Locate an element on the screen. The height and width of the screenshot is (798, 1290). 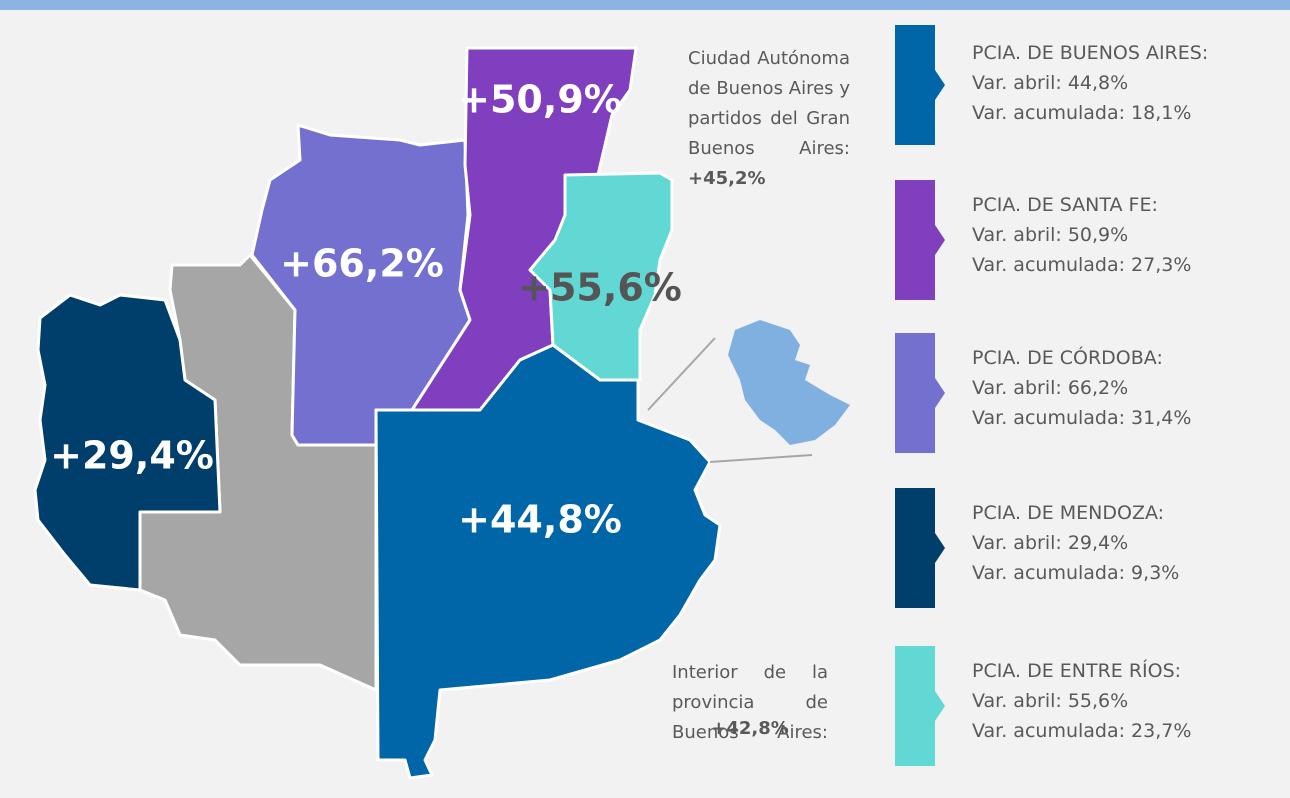
region-mendoza is located at coordinates (127, 442).